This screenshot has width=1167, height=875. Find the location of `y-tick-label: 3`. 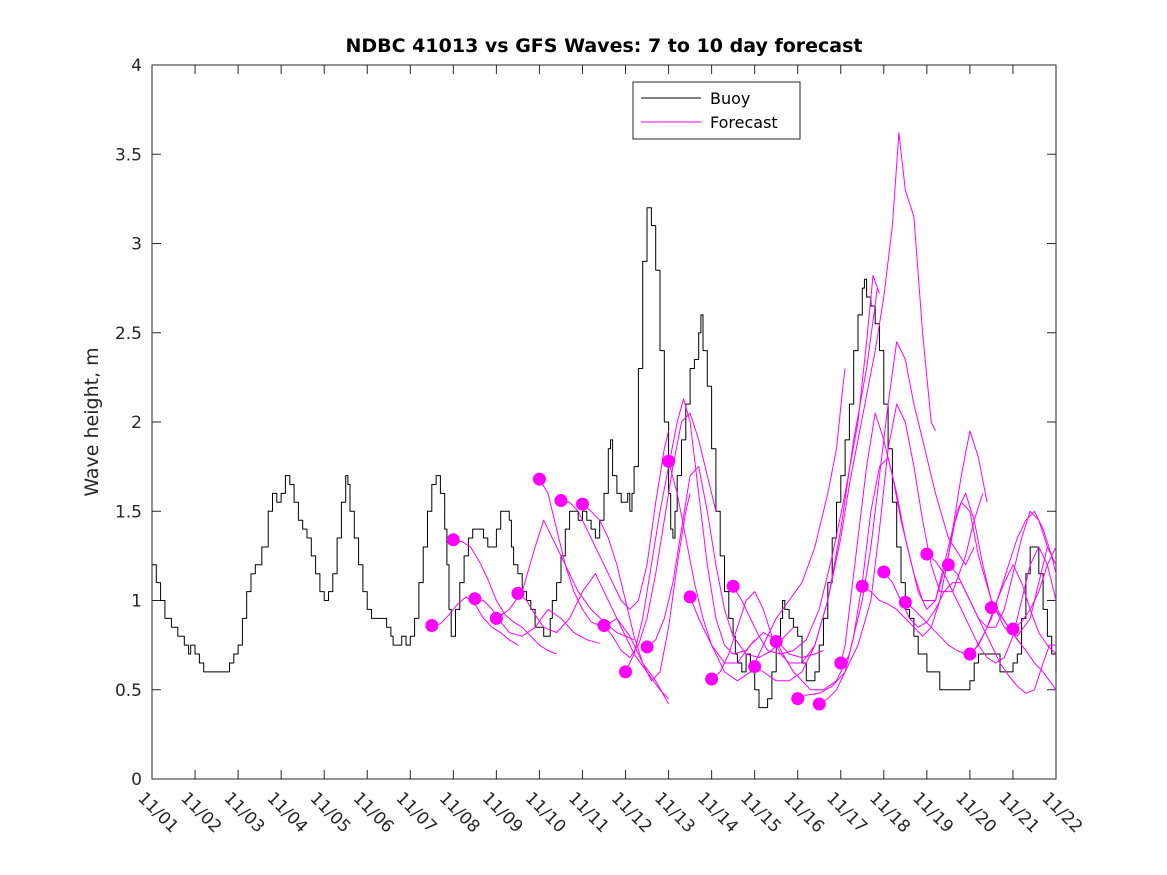

y-tick-label: 3 is located at coordinates (136, 245).